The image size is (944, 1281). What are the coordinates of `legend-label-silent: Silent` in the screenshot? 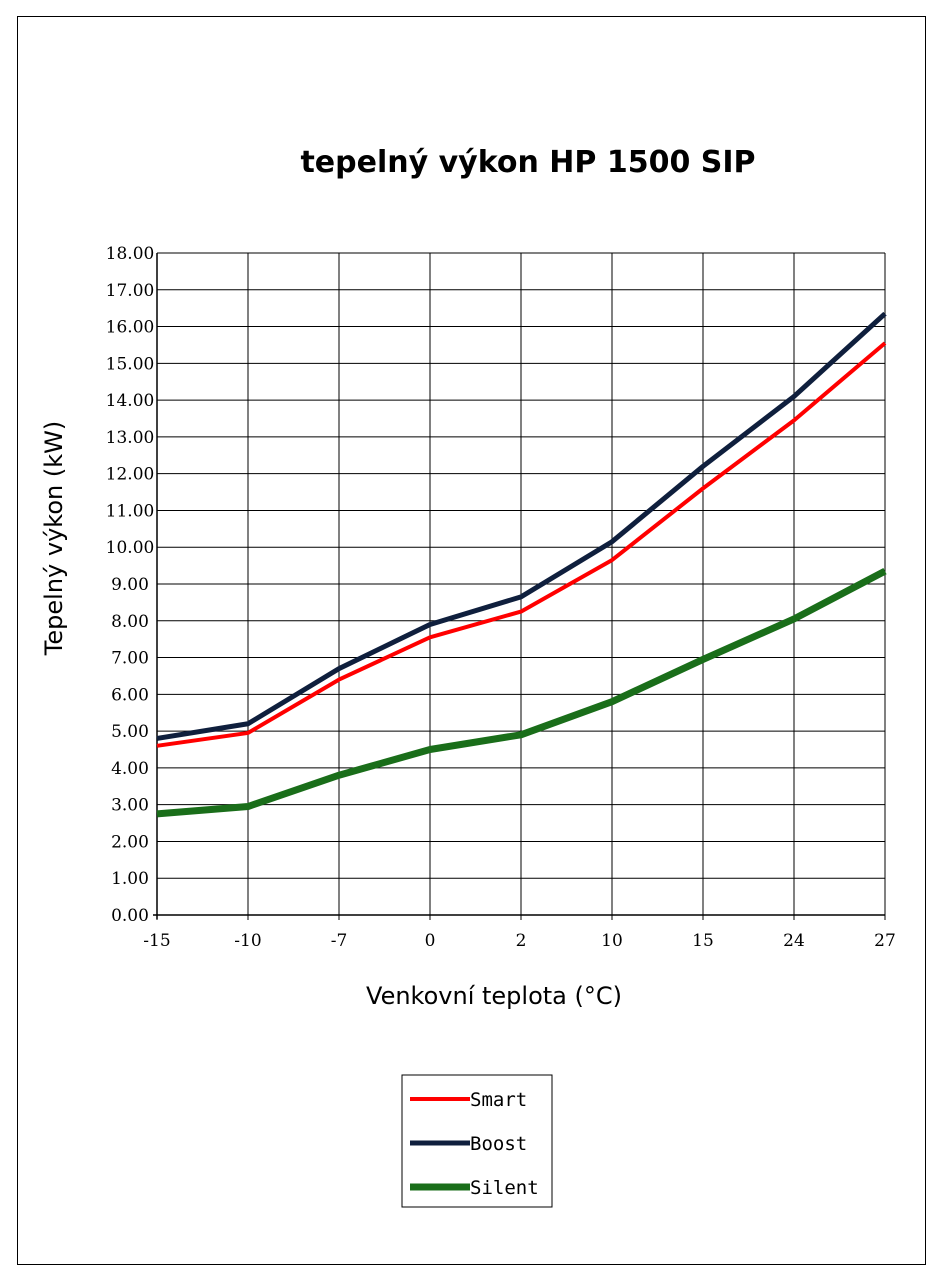 It's located at (504, 1188).